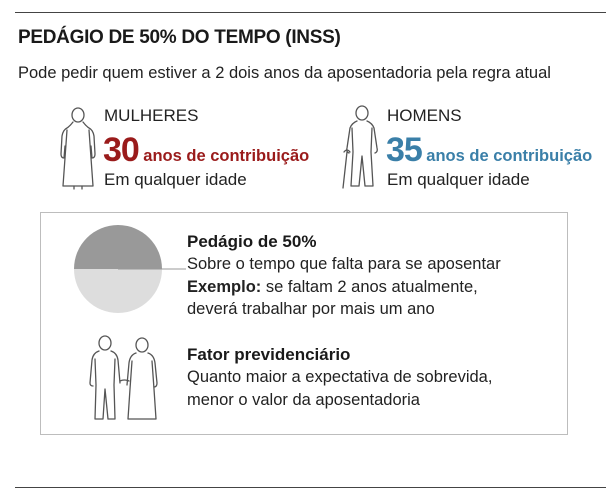 This screenshot has height=498, width=616. Describe the element at coordinates (310, 12) in the screenshot. I see `top-rule` at that location.